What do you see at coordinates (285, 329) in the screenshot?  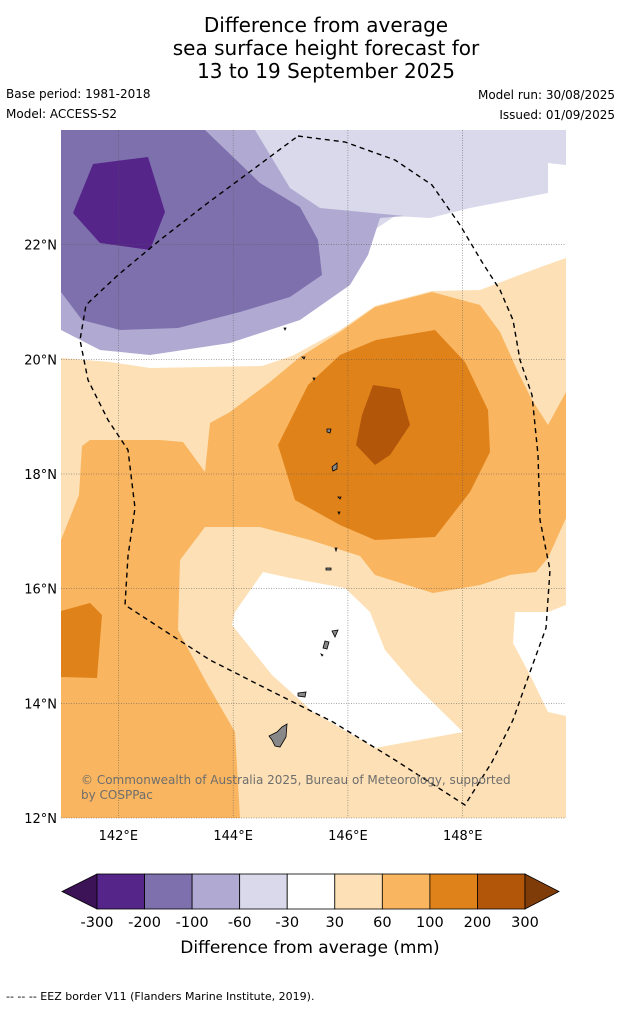 I see `farallon-island` at bounding box center [285, 329].